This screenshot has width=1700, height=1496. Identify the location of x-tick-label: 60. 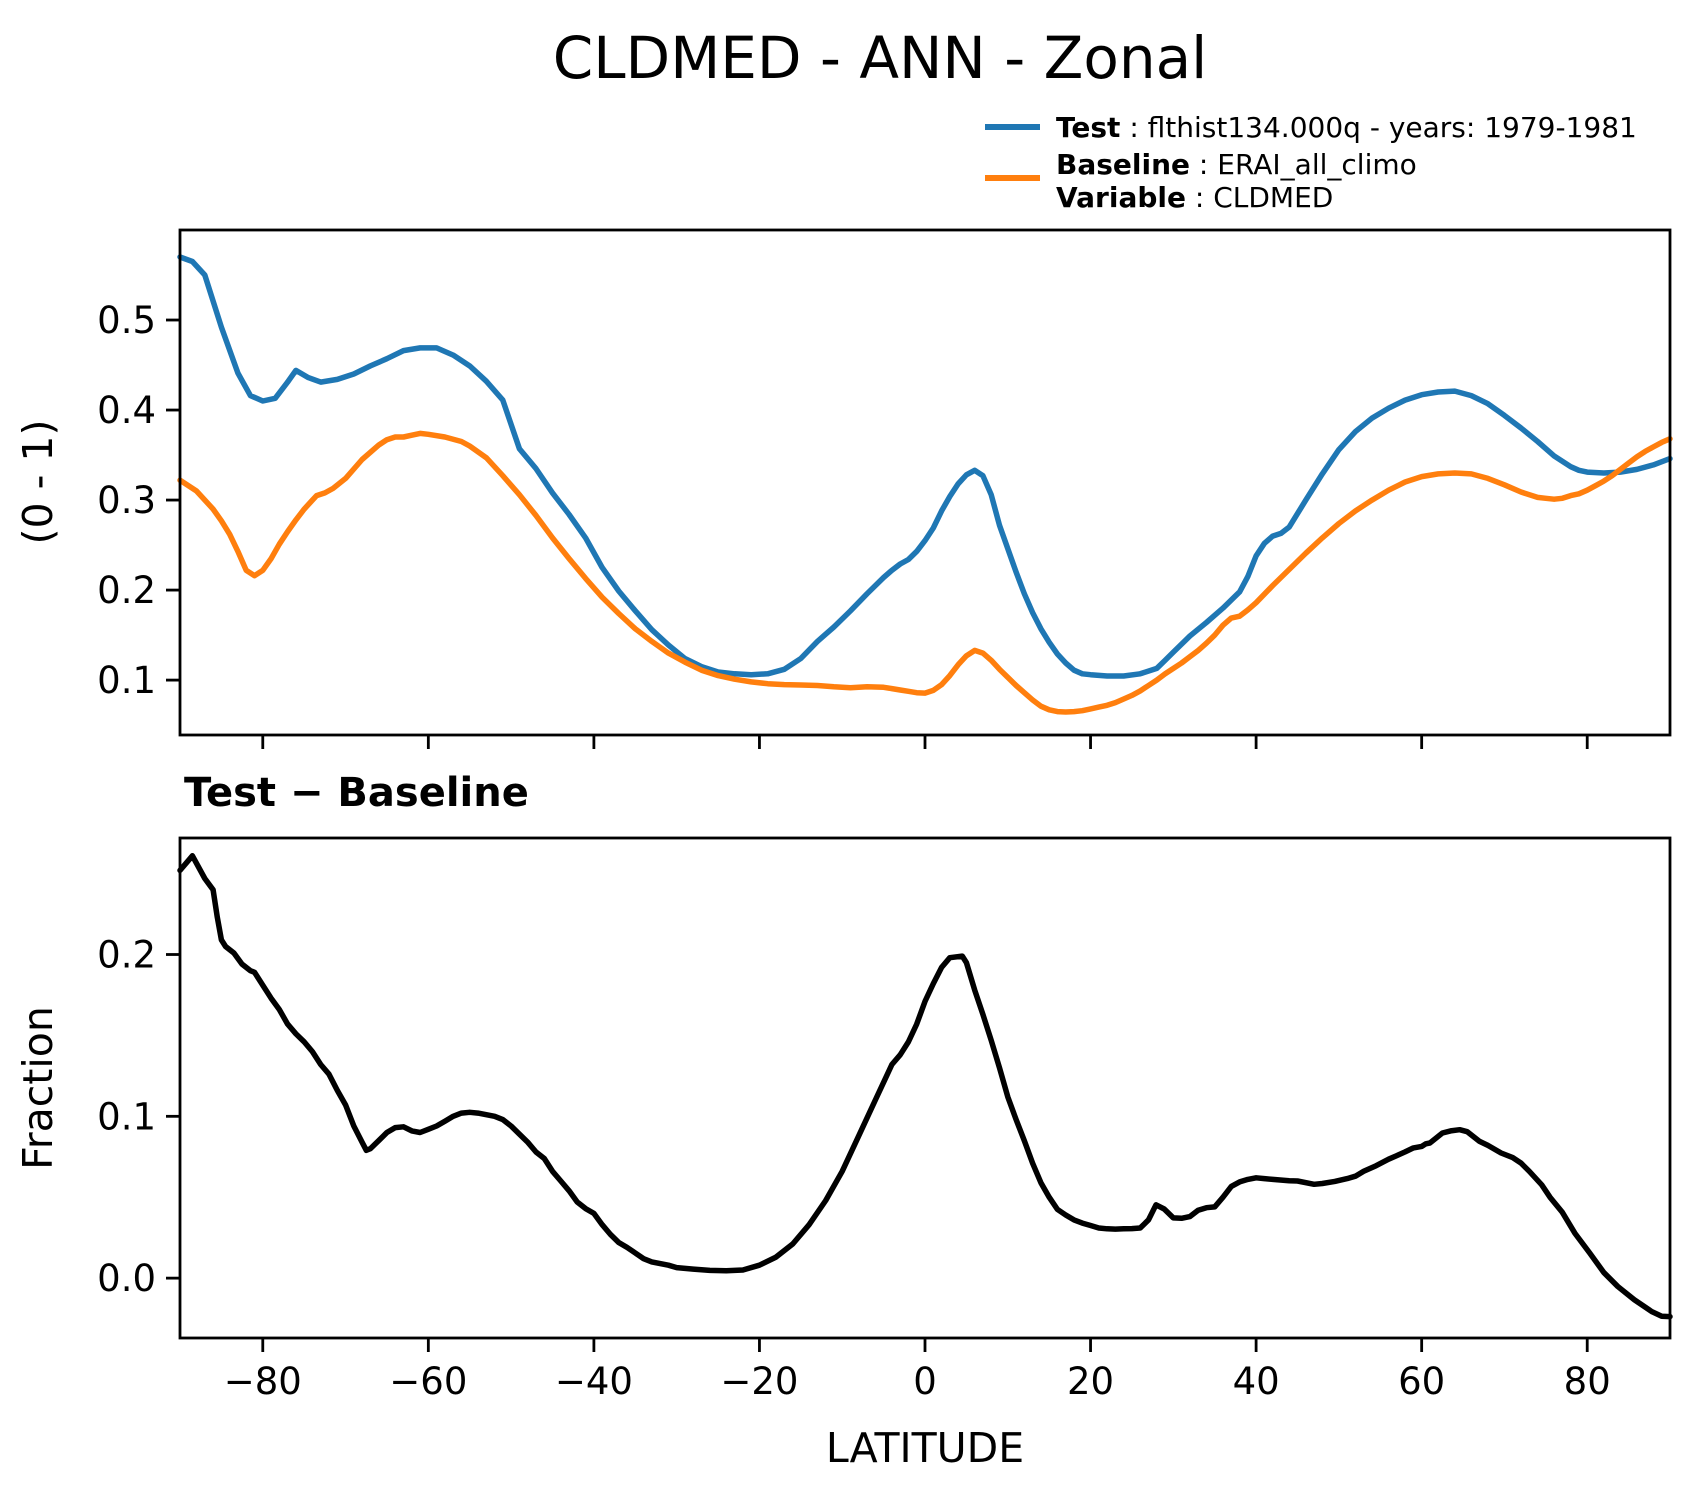
(1421, 1381).